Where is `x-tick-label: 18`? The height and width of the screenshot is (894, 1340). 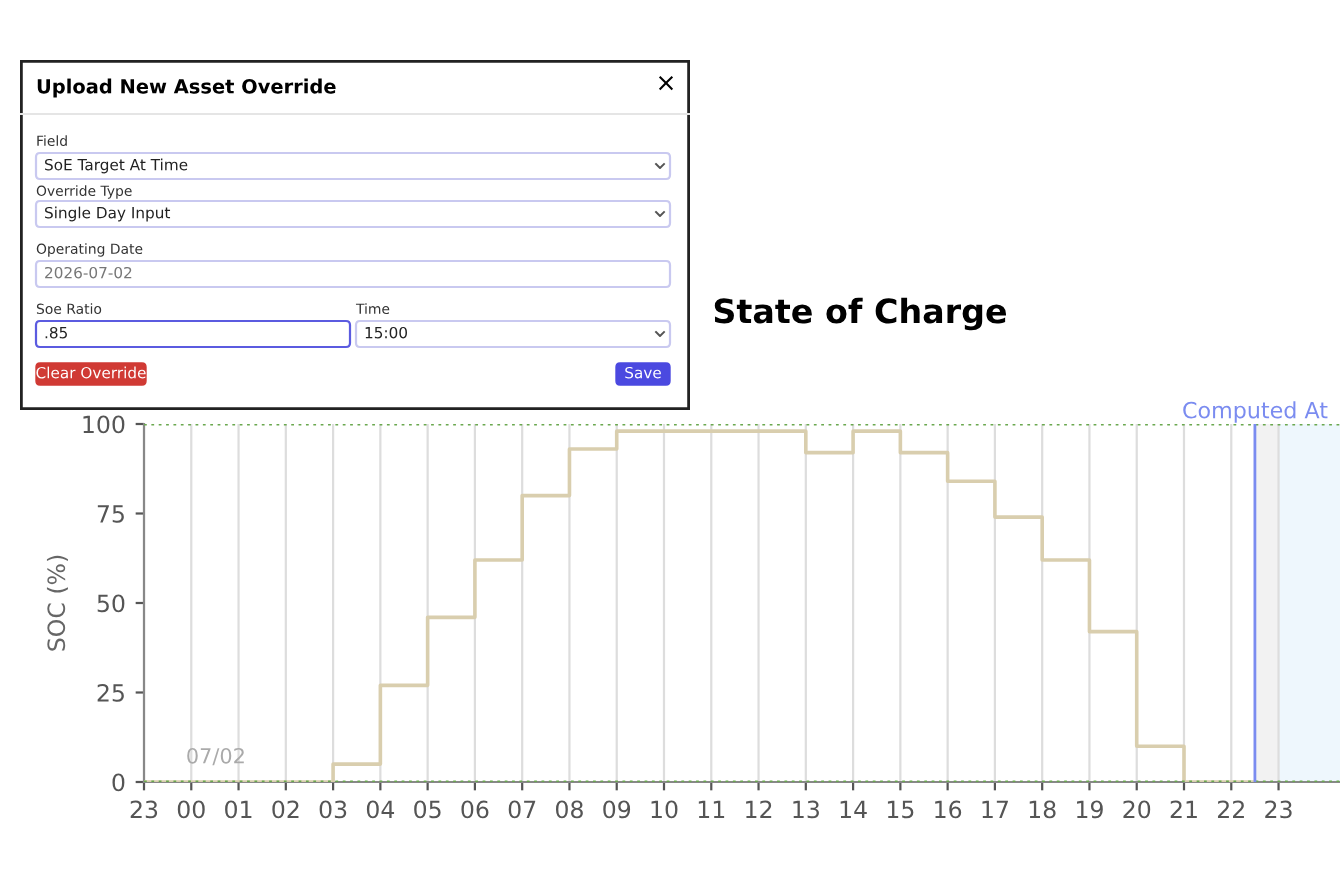
x-tick-label: 18 is located at coordinates (1042, 809).